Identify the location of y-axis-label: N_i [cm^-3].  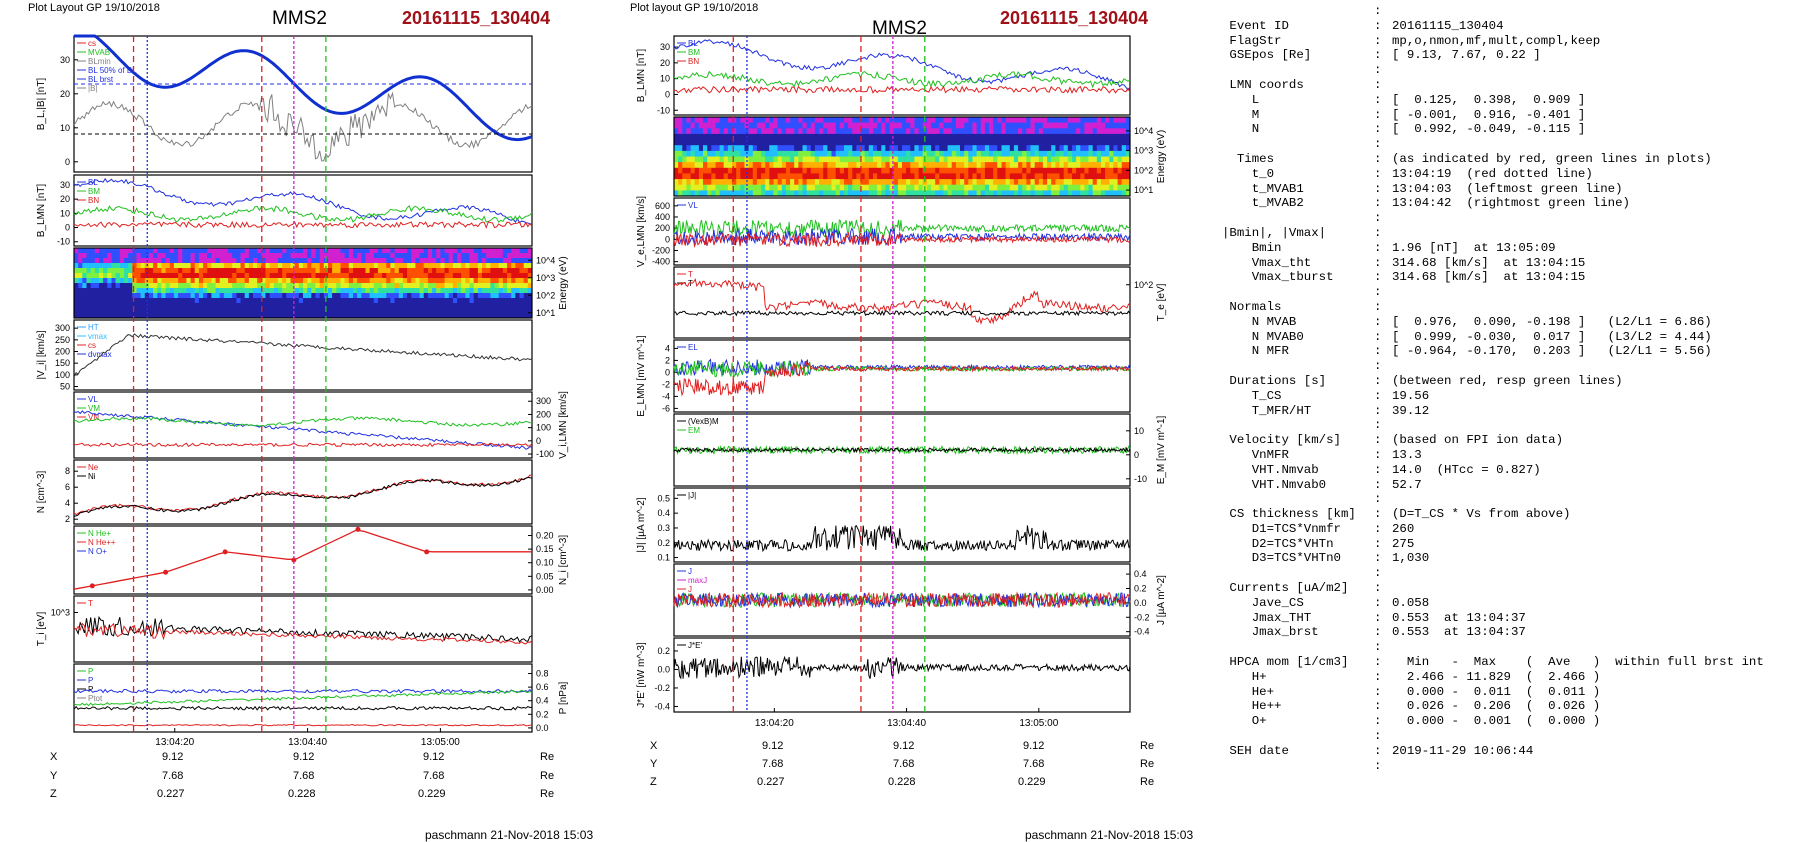
(563, 560).